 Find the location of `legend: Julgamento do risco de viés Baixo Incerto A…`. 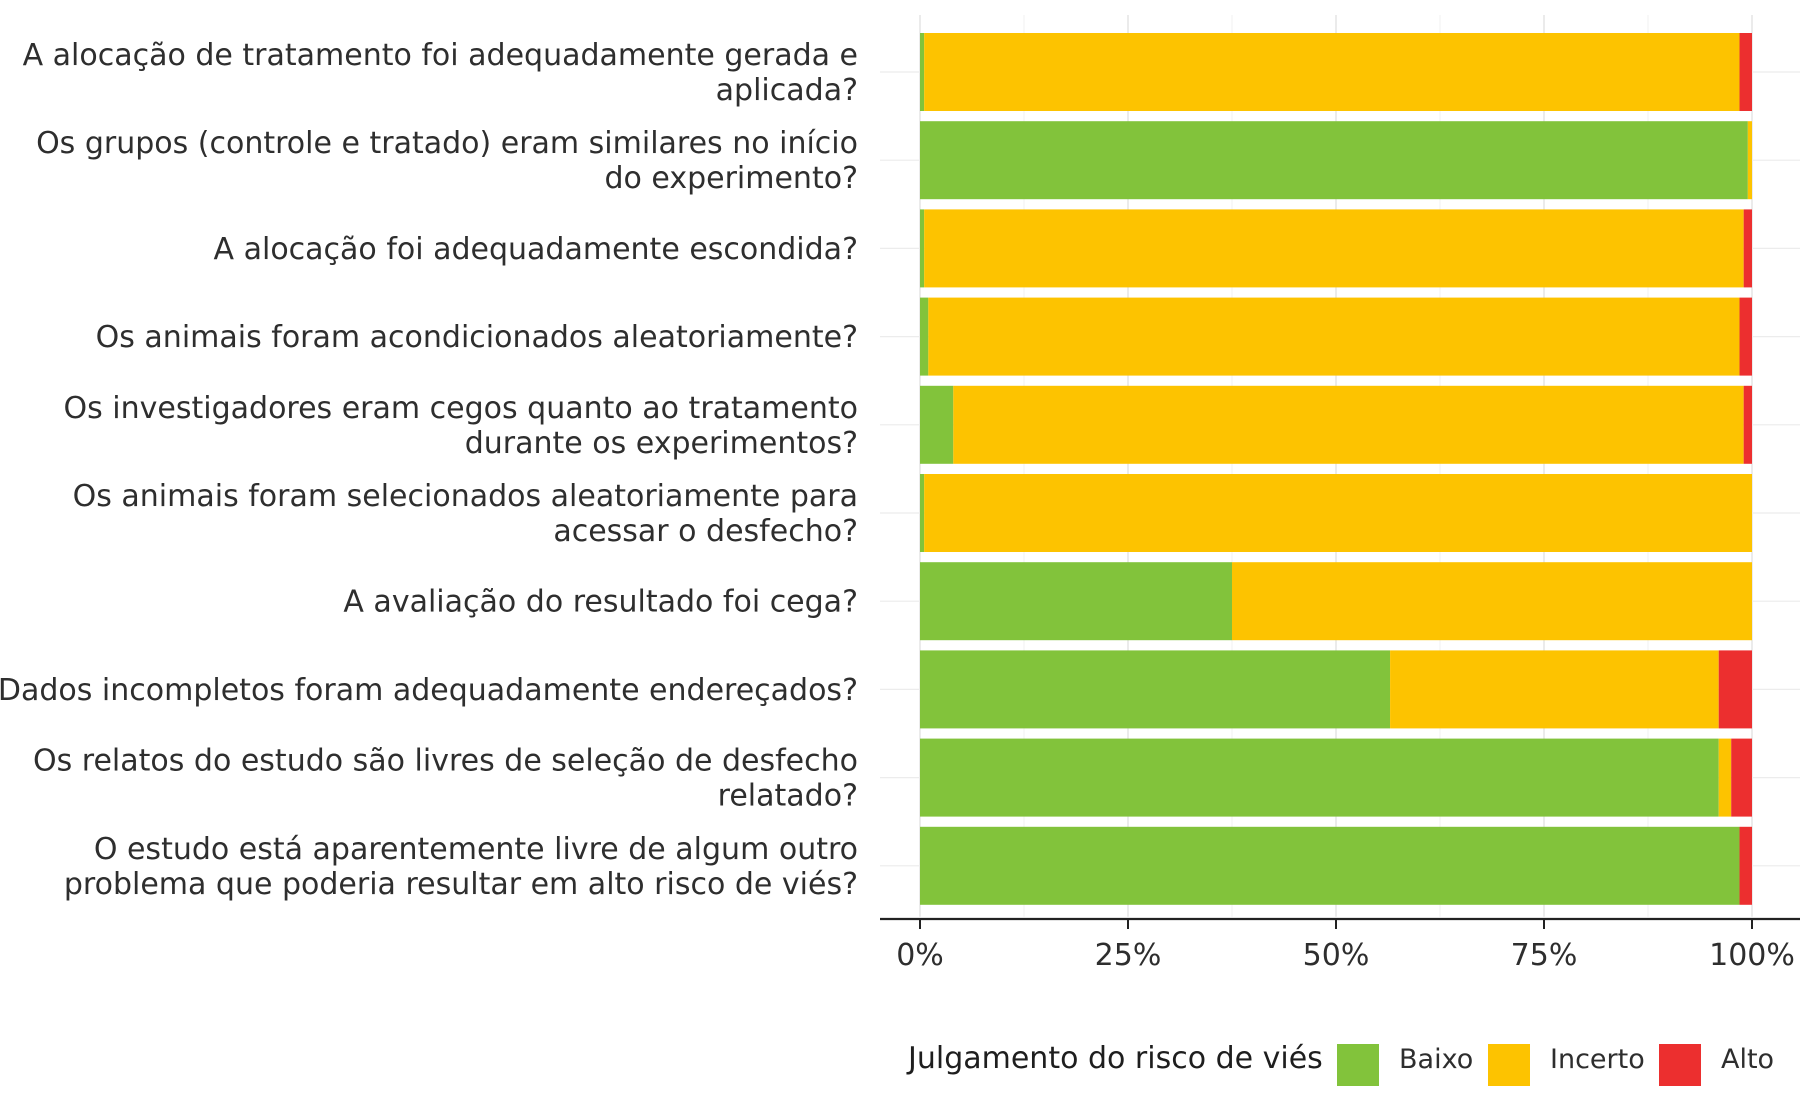

legend: Julgamento do risco de viés Baixo Incerto A… is located at coordinates (1340, 1063).